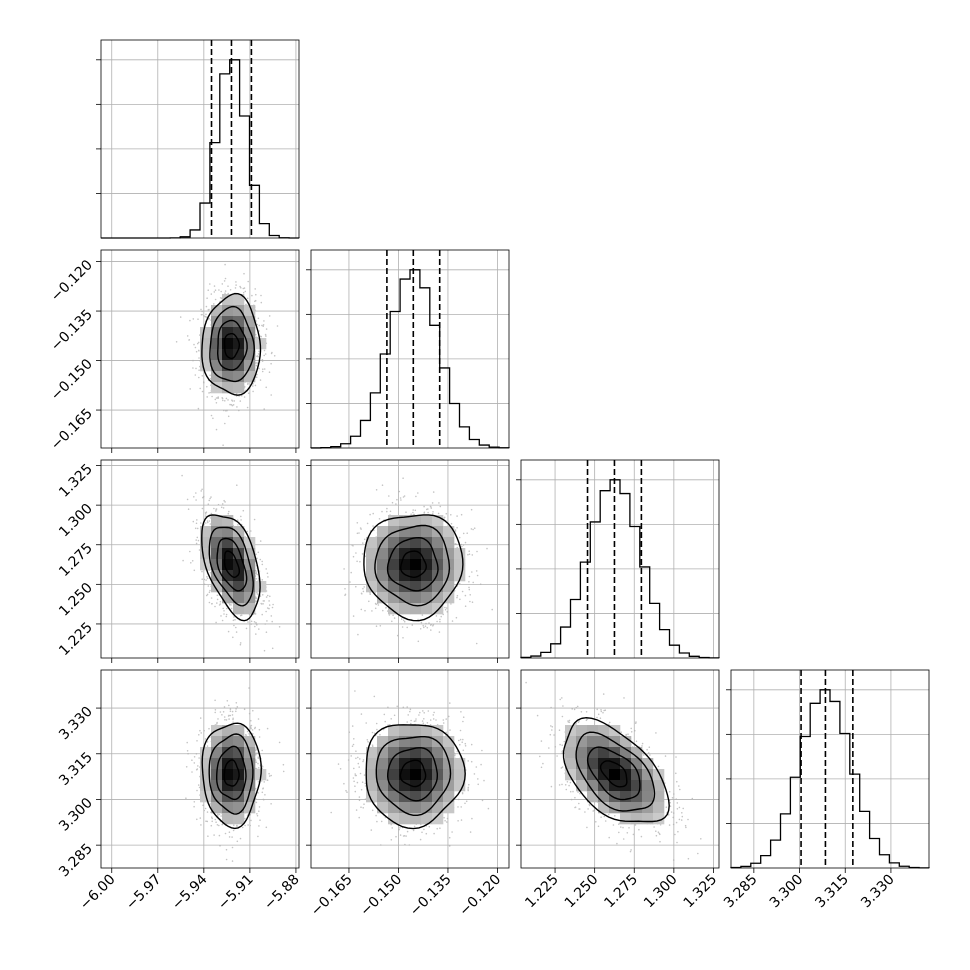  What do you see at coordinates (661, 892) in the screenshot?
I see `x-tick-label: 1.300` at bounding box center [661, 892].